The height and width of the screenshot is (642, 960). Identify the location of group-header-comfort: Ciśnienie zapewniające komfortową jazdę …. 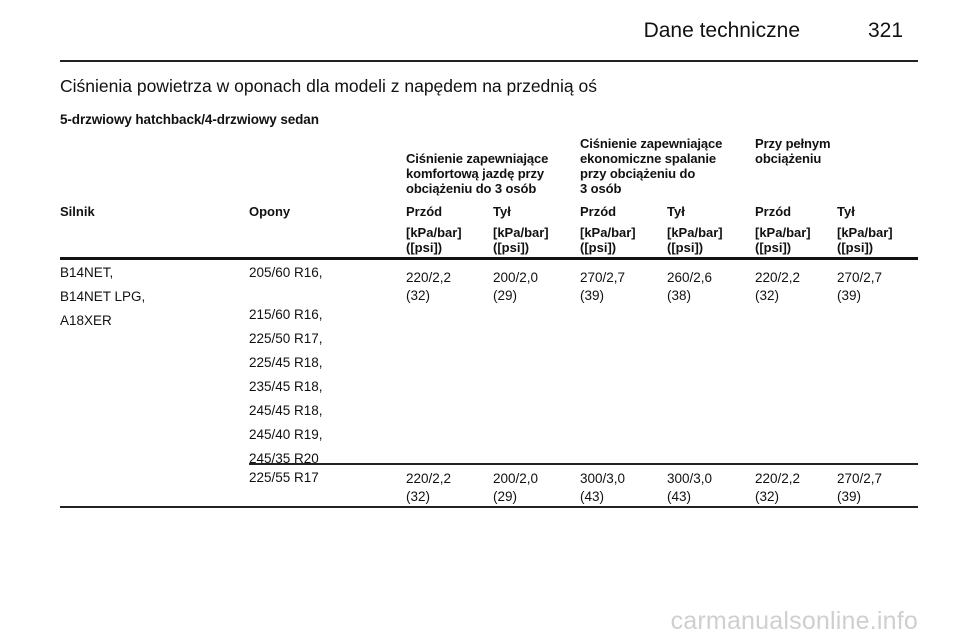
(477, 173).